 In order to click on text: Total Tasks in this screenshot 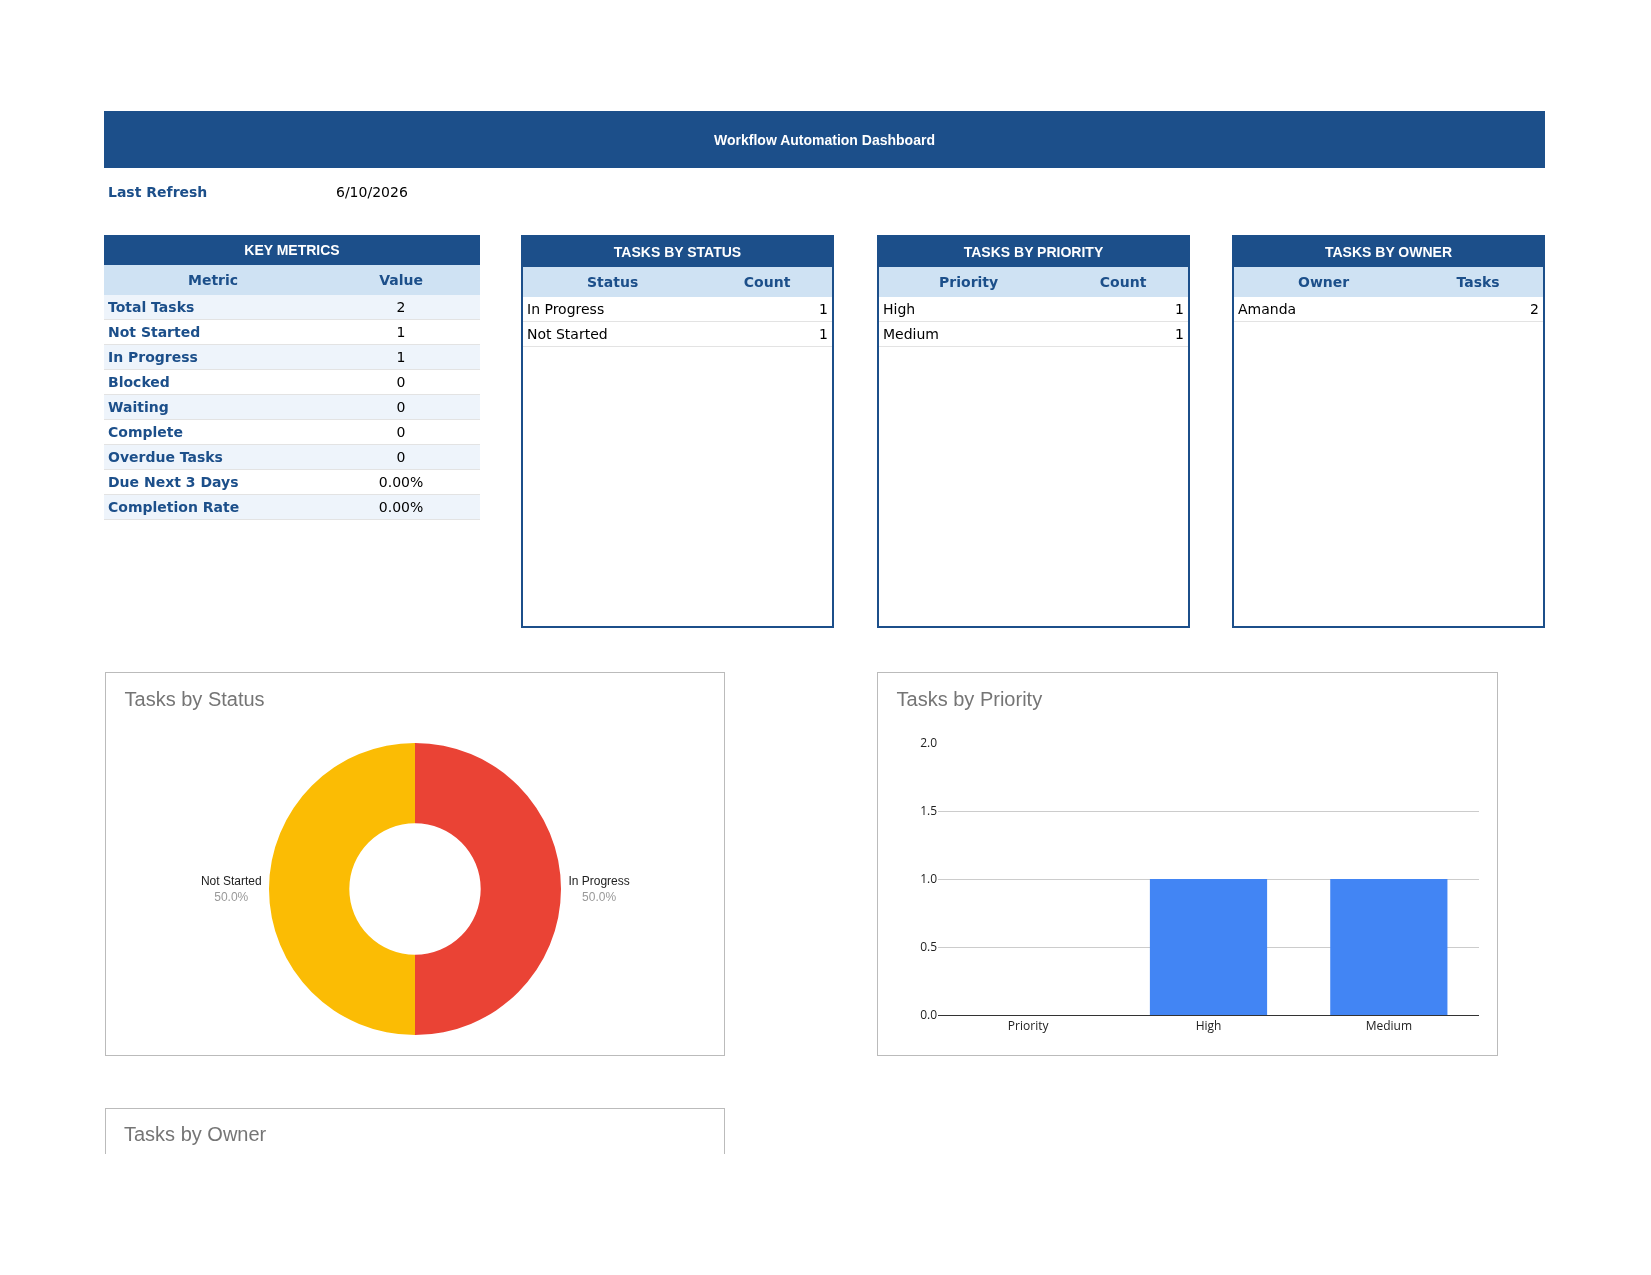, I will do `click(213, 307)`.